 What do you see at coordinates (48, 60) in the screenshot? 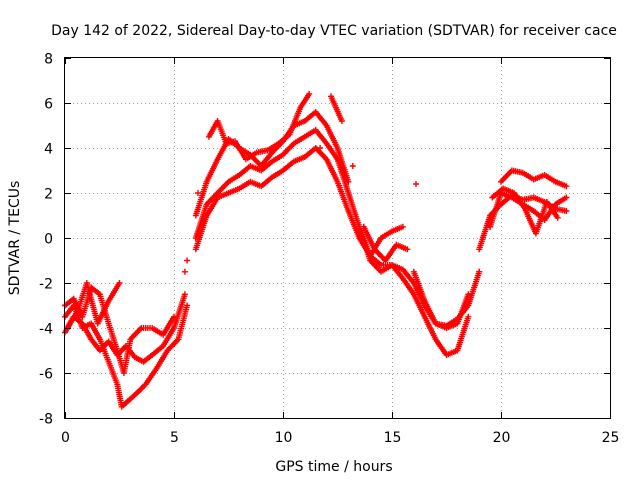
I see `y-tick-label: 8` at bounding box center [48, 60].